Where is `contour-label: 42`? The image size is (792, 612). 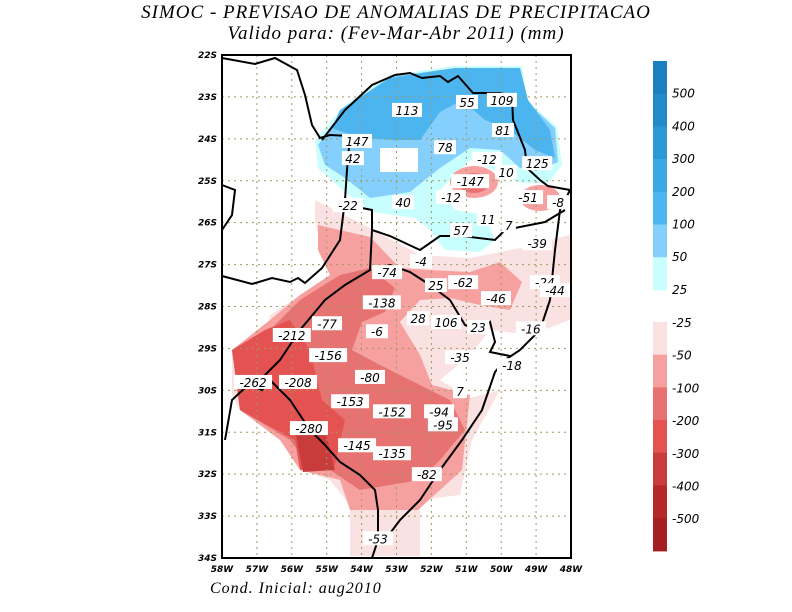 contour-label: 42 is located at coordinates (352, 159).